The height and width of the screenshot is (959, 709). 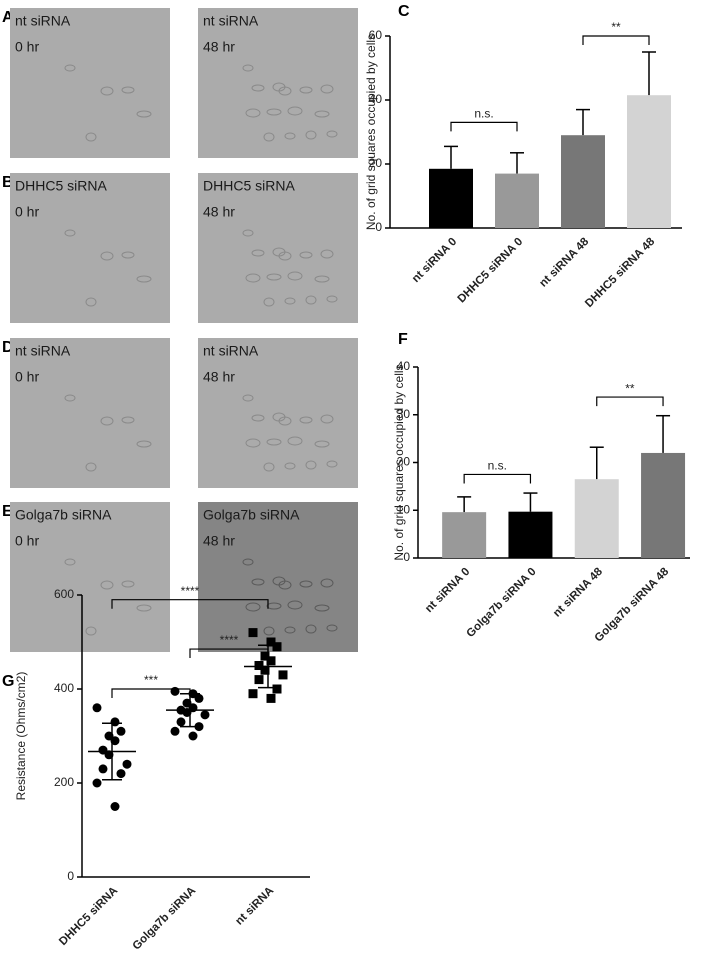 I want to click on image-label: Golga7b siRNA, so click(x=63, y=515).